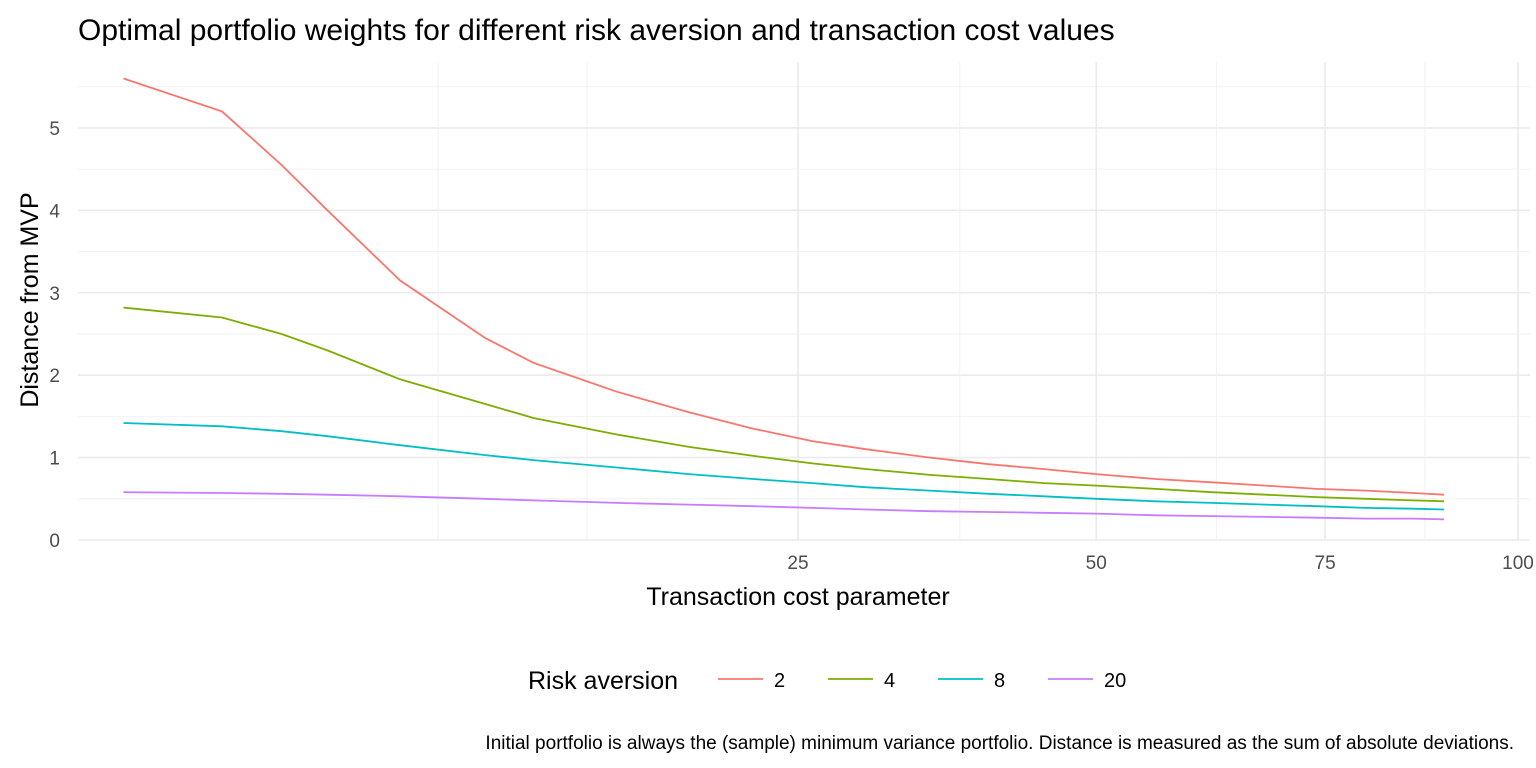  Describe the element at coordinates (54, 294) in the screenshot. I see `y-tick-label: 3` at that location.